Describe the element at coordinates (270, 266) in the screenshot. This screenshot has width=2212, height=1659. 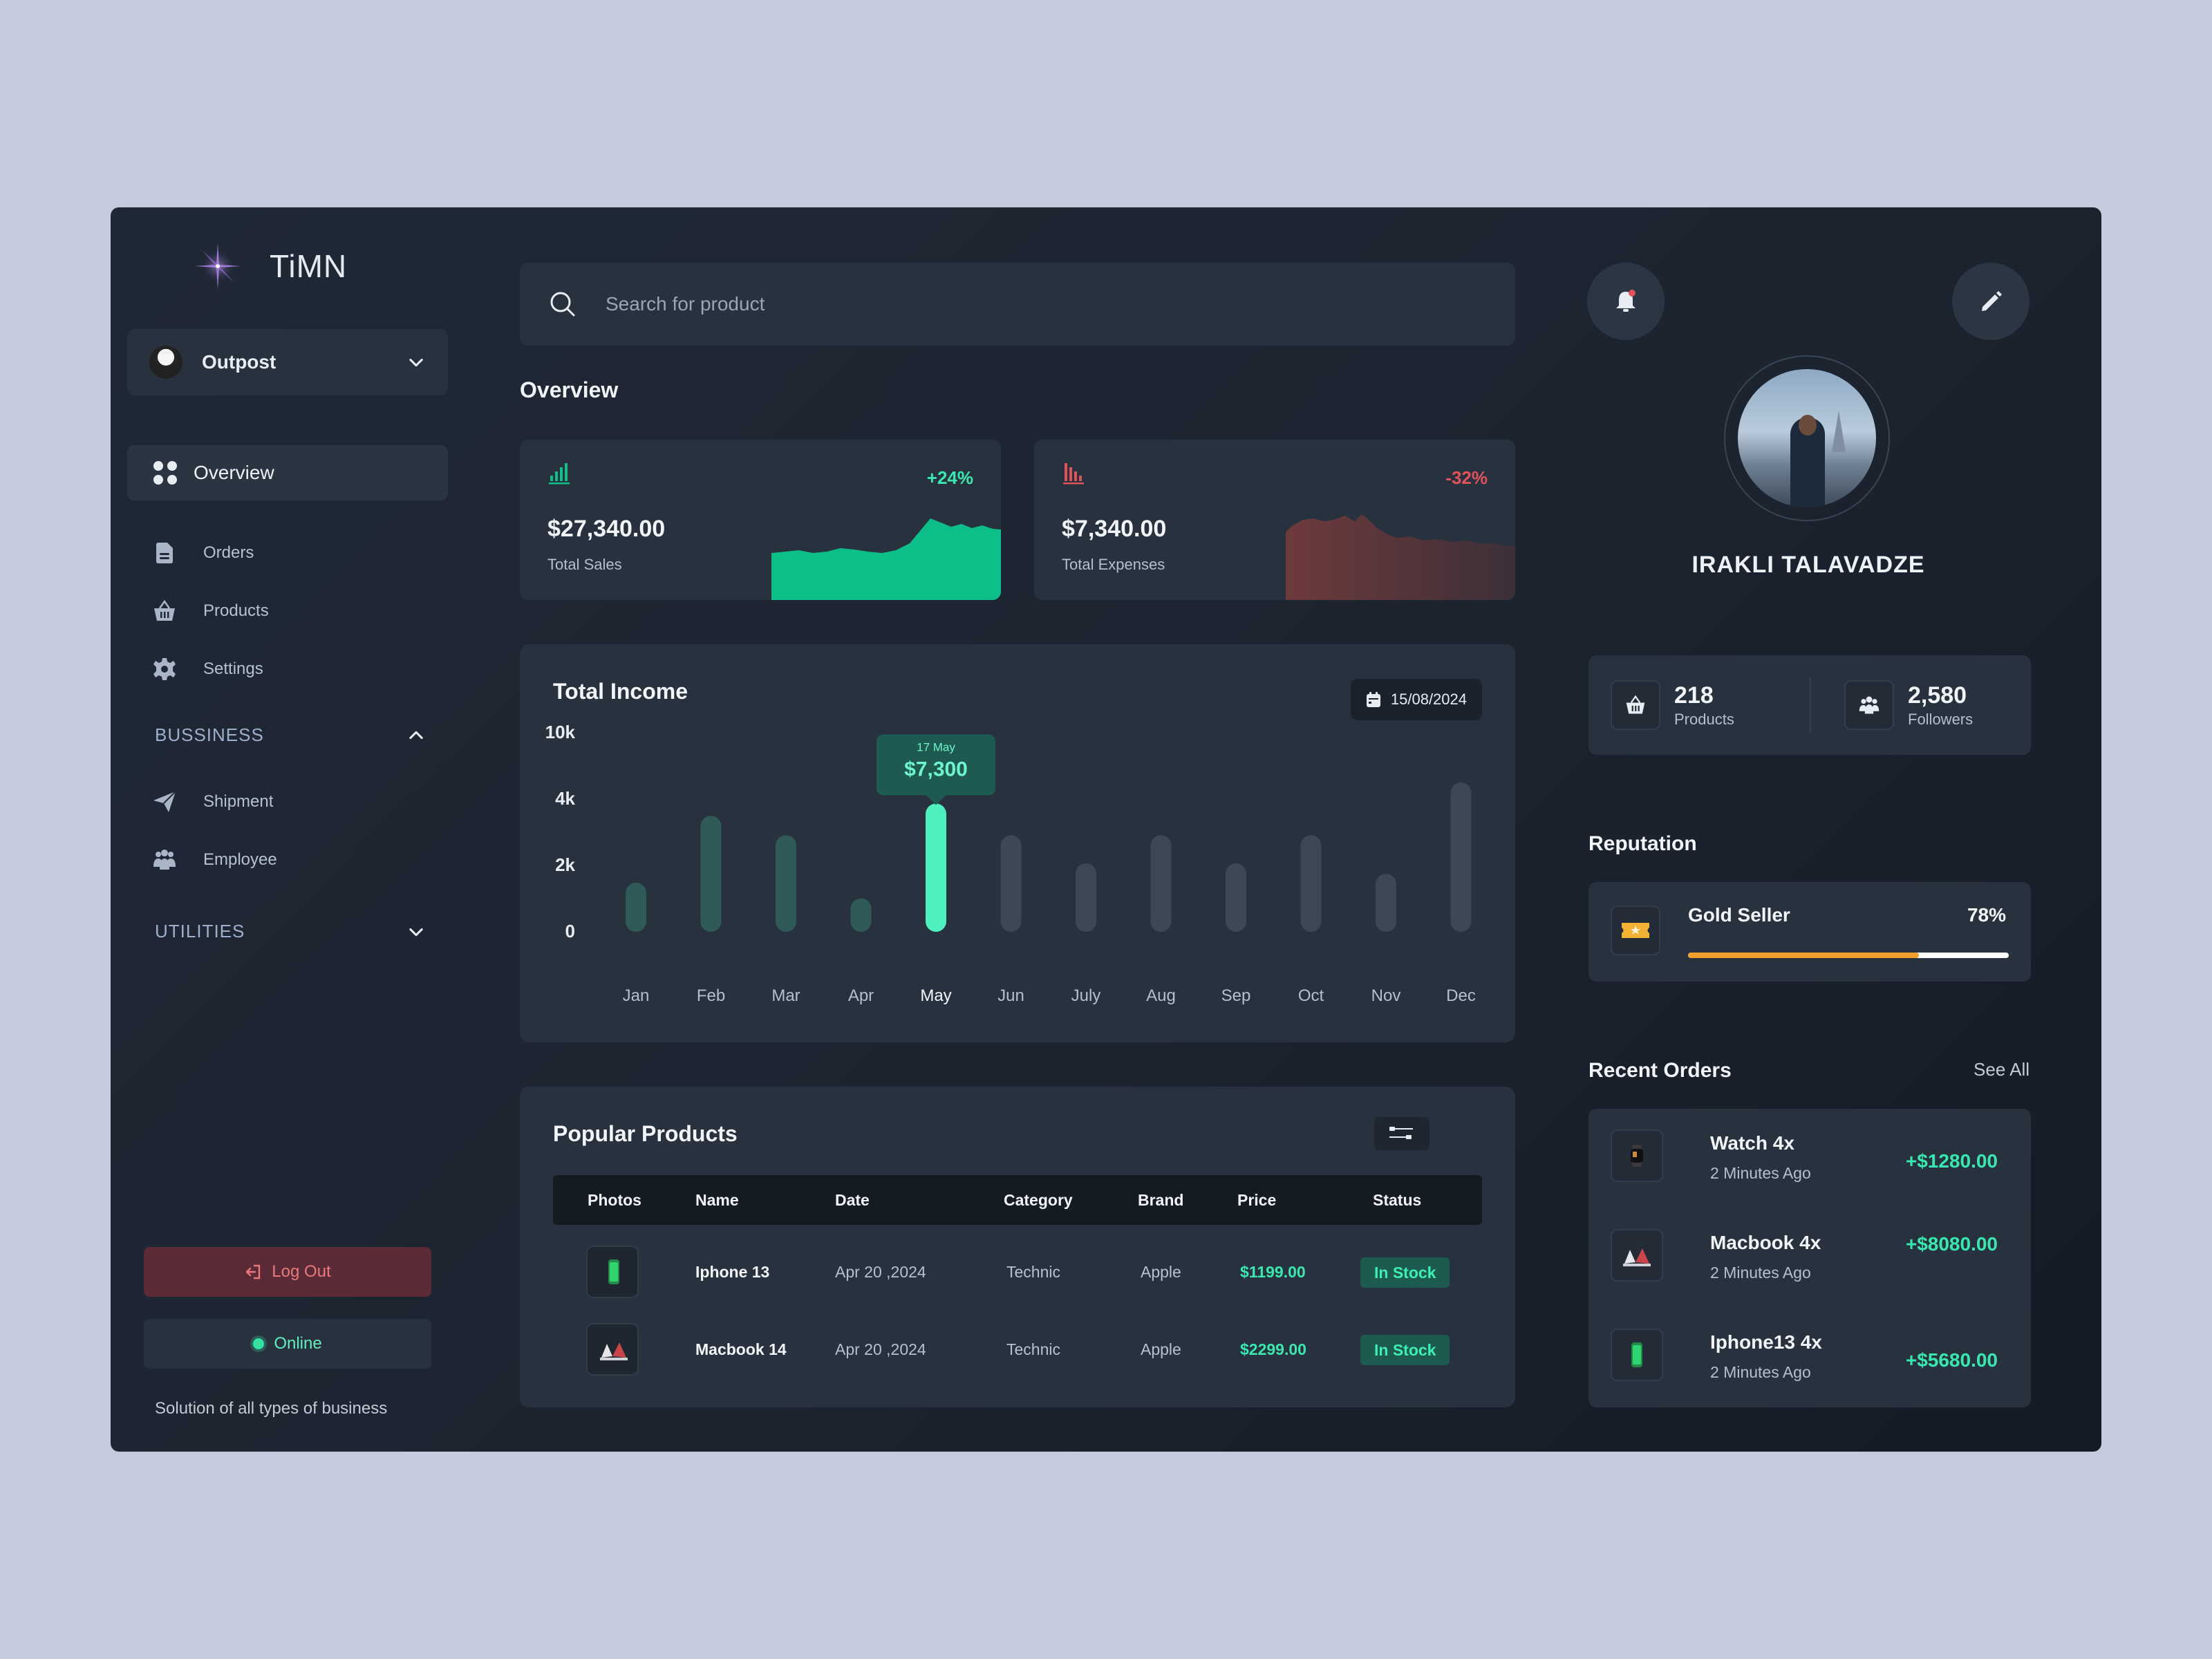
I see `logo: TiMN` at that location.